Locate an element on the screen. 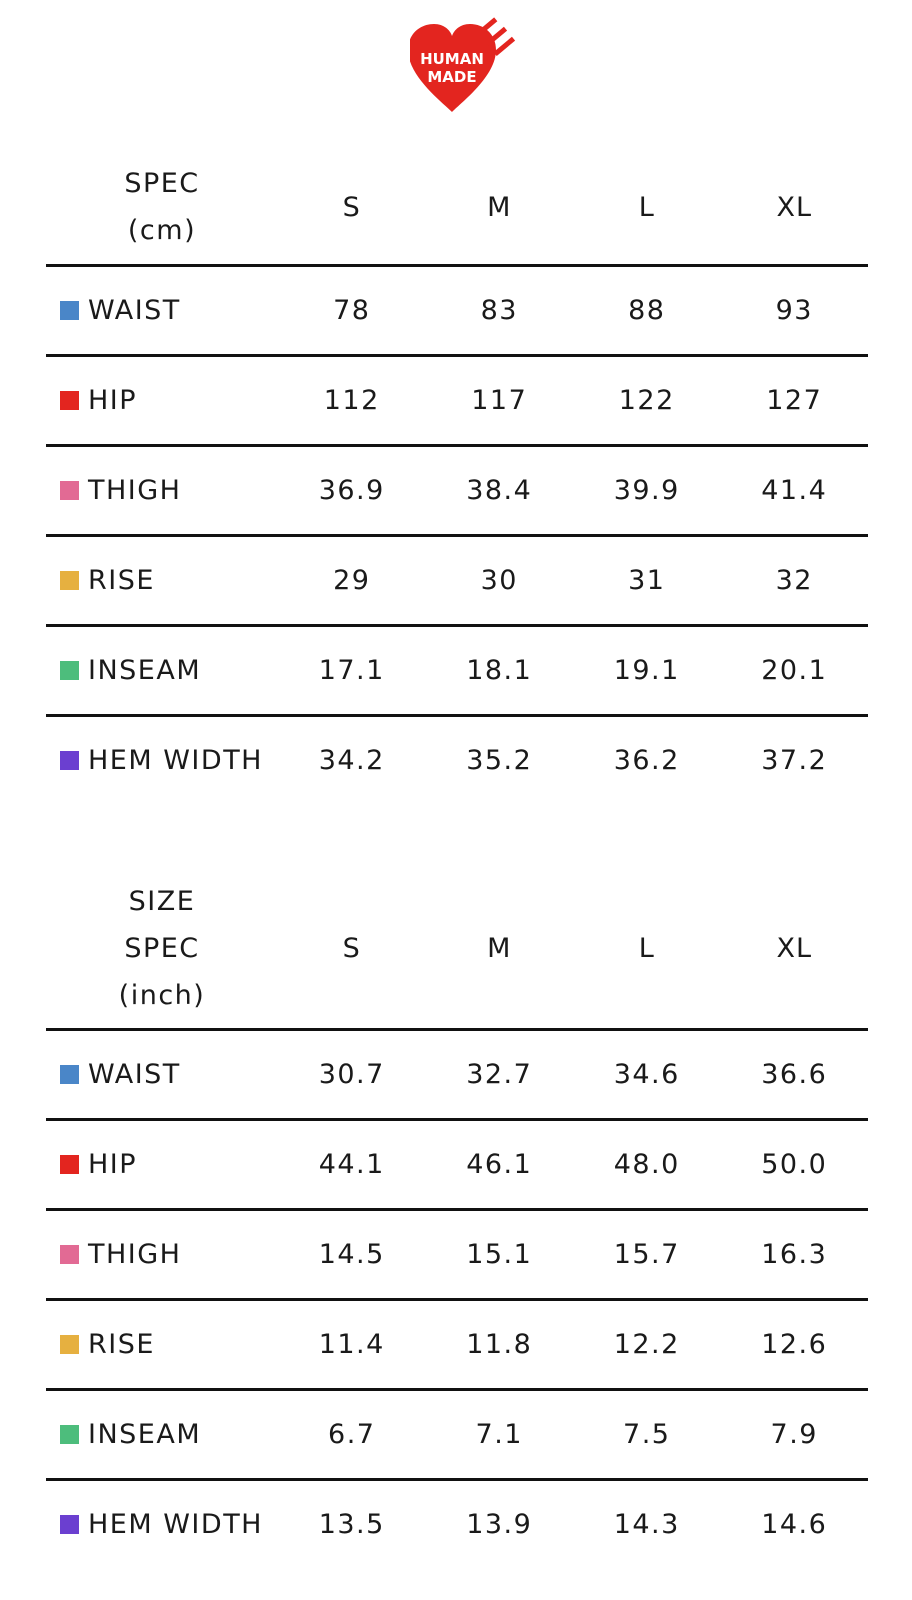  cell-value: 88 is located at coordinates (647, 310).